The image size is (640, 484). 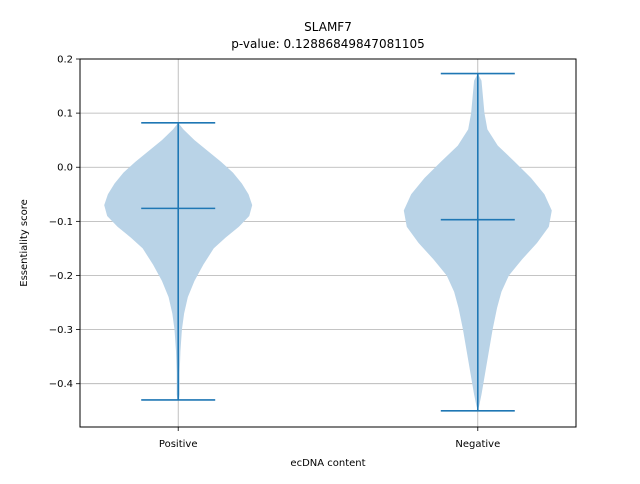 What do you see at coordinates (65, 114) in the screenshot?
I see `y-tick-label: 0.1` at bounding box center [65, 114].